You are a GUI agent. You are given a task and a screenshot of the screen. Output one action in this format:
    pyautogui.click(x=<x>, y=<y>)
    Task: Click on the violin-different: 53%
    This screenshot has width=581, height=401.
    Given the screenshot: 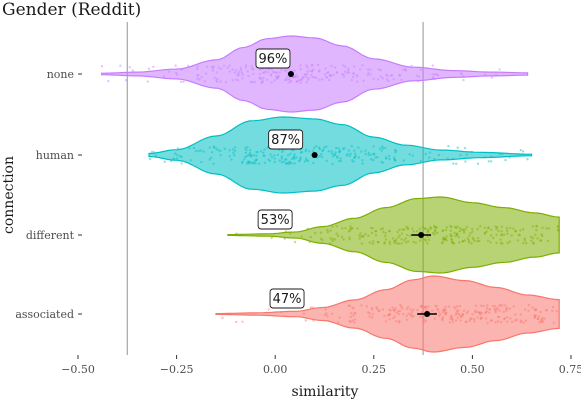 What is the action you would take?
    pyautogui.click(x=394, y=235)
    